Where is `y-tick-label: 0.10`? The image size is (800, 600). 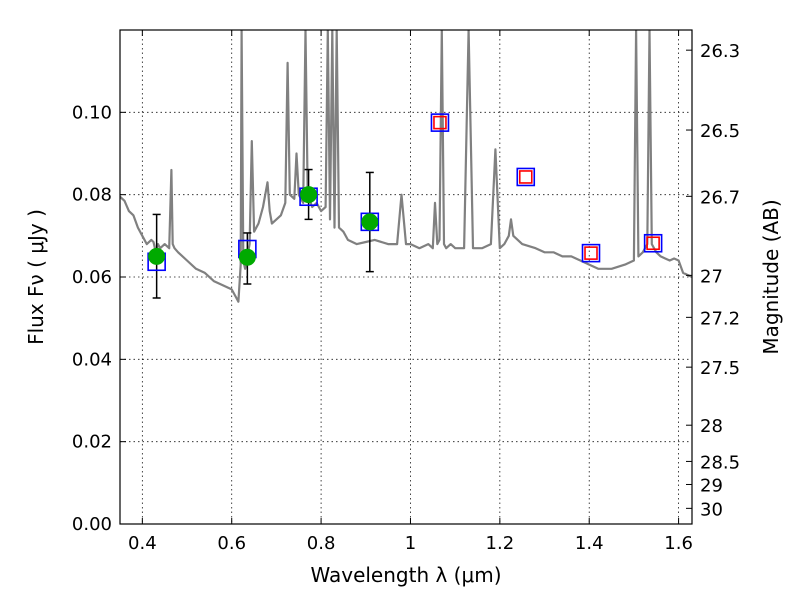
y-tick-label: 0.10 is located at coordinates (92, 112).